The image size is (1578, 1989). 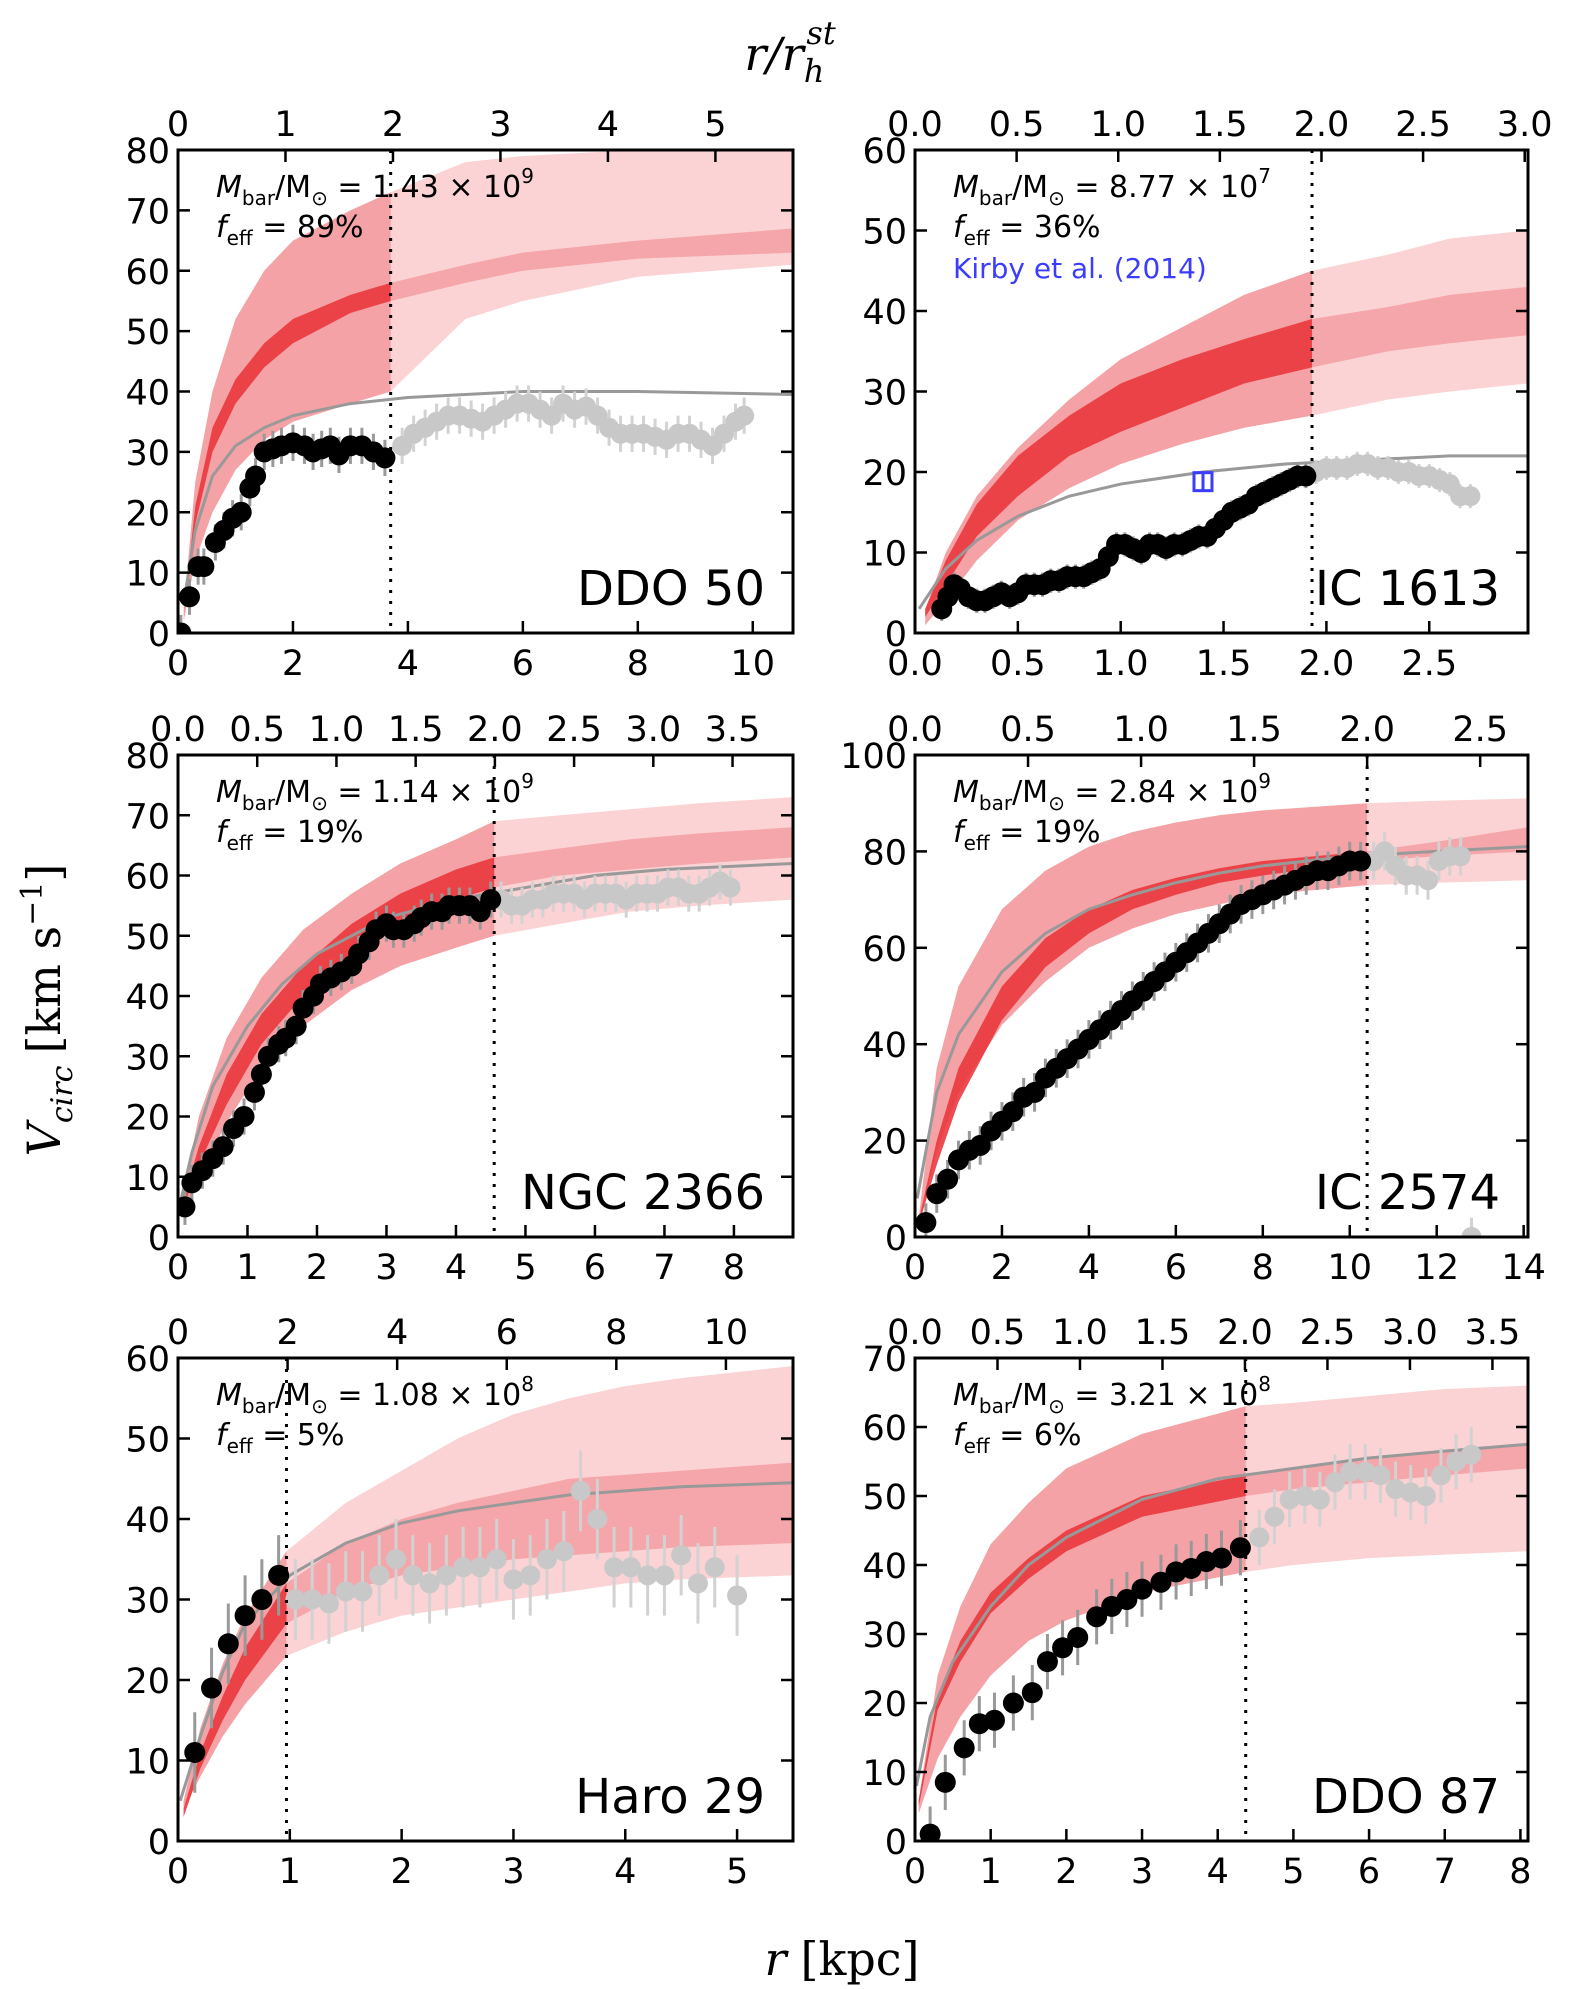 I want to click on top-tick-label: 4, so click(x=397, y=1333).